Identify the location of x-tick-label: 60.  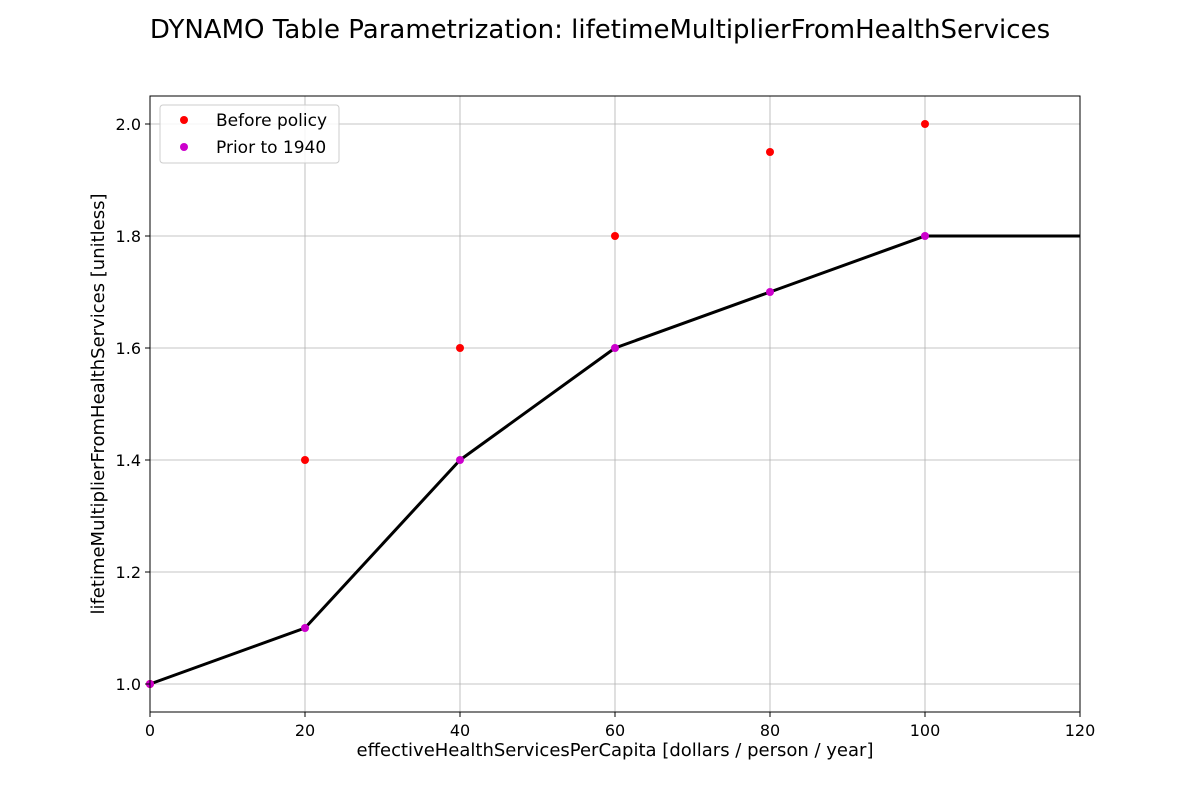
(615, 730).